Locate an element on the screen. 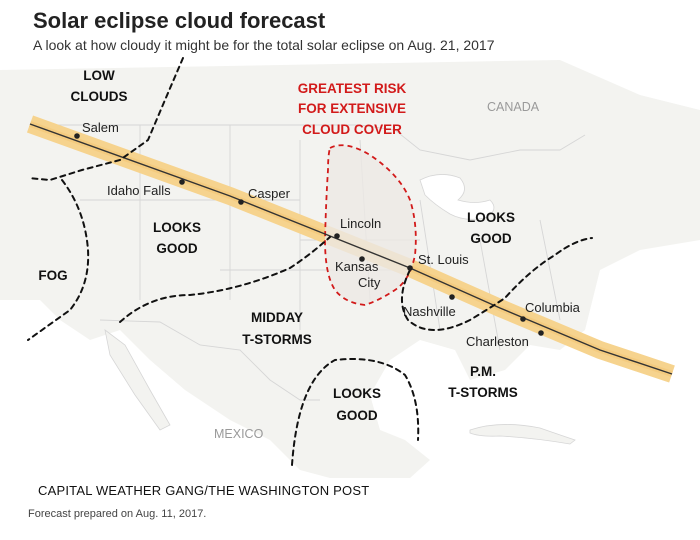  city-label-columbia: Columbia is located at coordinates (553, 307).